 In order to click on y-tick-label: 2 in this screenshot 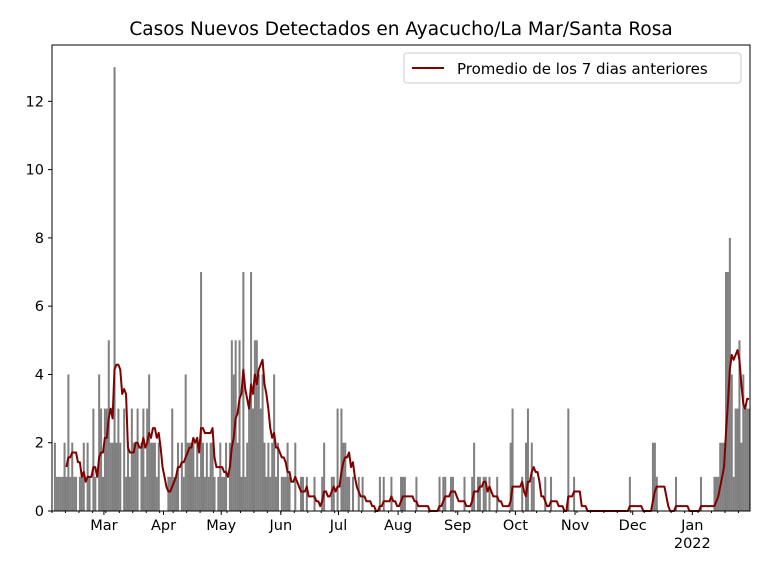, I will do `click(39, 444)`.